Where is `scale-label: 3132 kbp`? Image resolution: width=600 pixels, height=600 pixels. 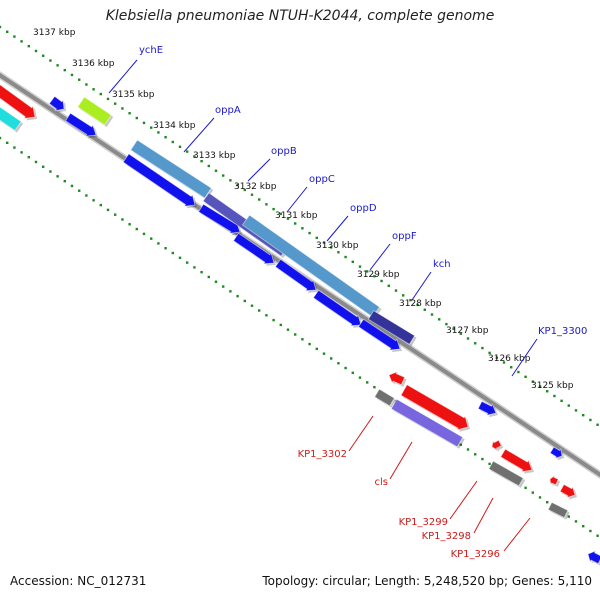 scale-label: 3132 kbp is located at coordinates (255, 187).